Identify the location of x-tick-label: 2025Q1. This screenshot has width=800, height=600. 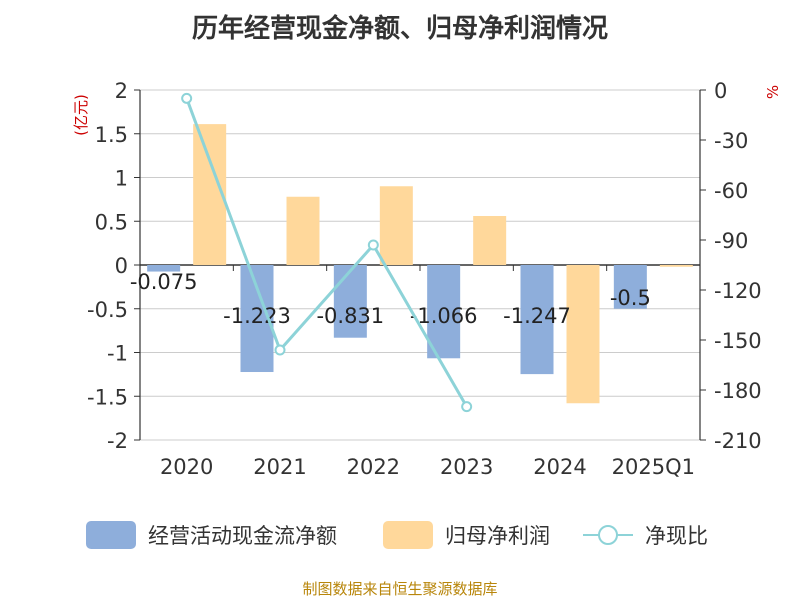
(653, 467).